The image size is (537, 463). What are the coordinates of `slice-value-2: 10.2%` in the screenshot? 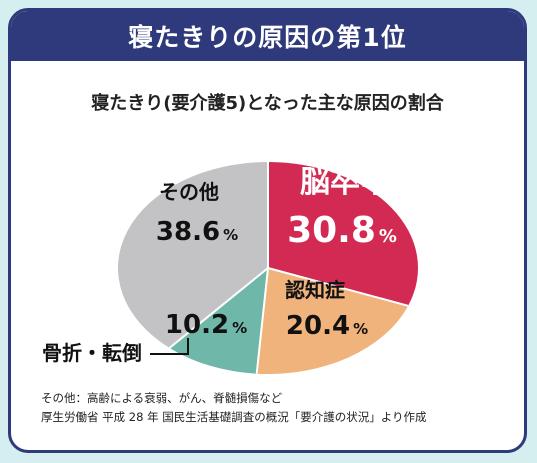 It's located at (206, 325).